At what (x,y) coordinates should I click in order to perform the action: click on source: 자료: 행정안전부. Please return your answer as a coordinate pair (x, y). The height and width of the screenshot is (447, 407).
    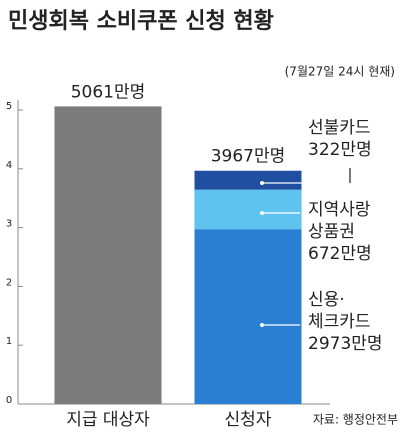
    Looking at the image, I should click on (355, 419).